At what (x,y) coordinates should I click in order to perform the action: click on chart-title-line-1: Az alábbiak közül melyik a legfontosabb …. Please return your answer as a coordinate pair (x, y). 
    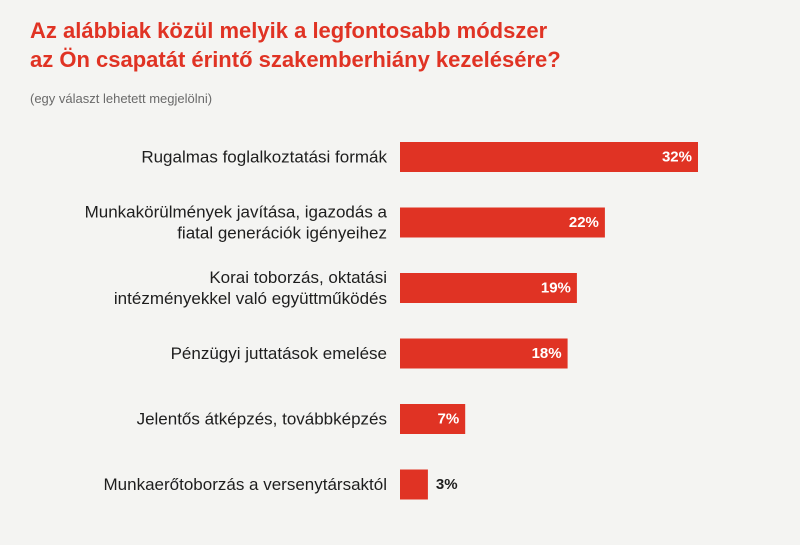
    Looking at the image, I should click on (289, 30).